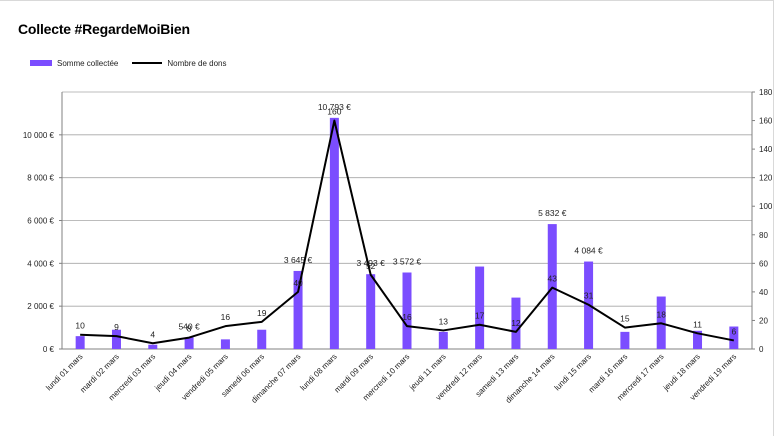  What do you see at coordinates (262, 313) in the screenshot?
I see `line-data-label: 19` at bounding box center [262, 313].